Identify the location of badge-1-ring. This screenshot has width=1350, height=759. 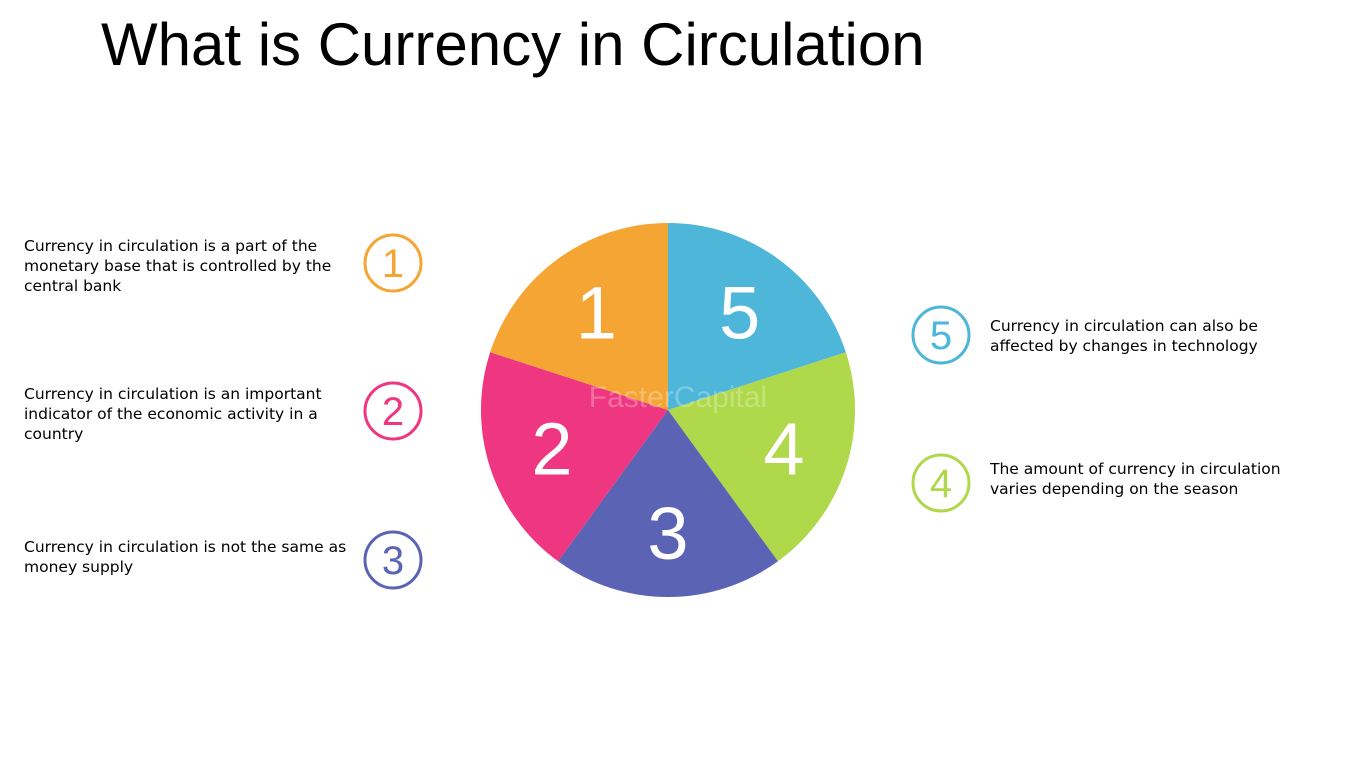
(393, 263).